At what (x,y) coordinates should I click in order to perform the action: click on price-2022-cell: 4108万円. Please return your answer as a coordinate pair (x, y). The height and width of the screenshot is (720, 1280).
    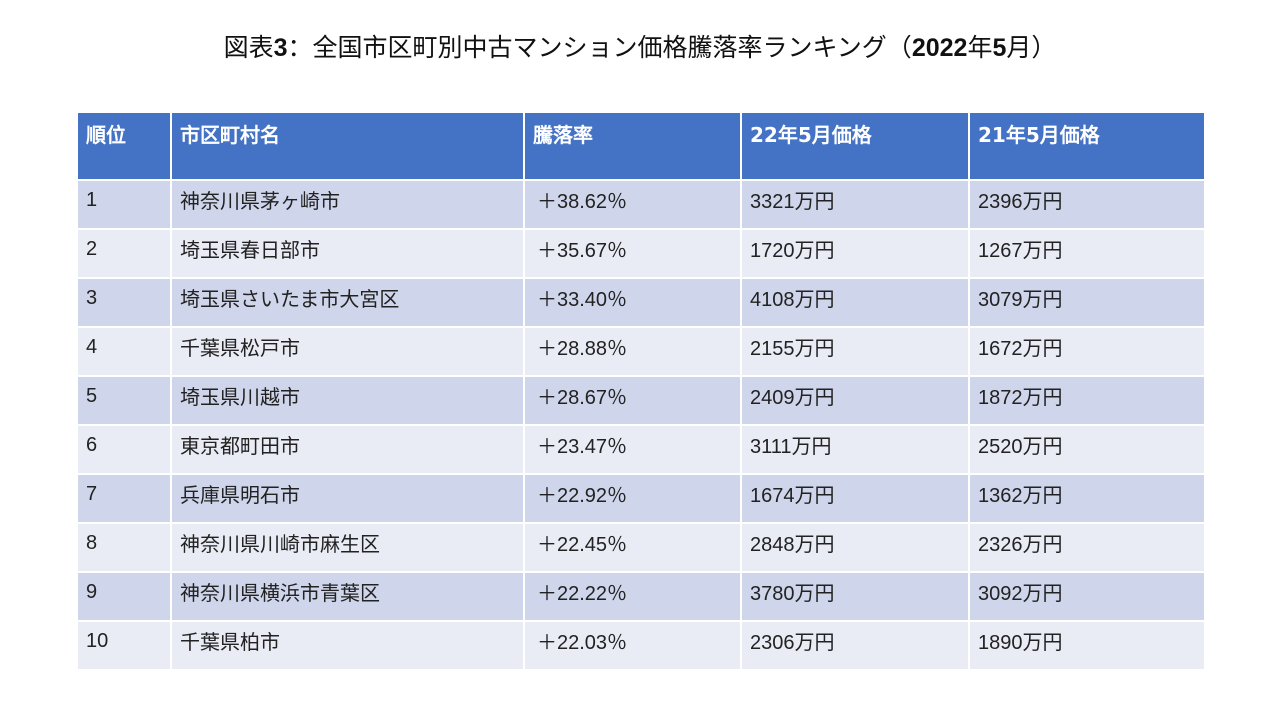
    Looking at the image, I should click on (855, 302).